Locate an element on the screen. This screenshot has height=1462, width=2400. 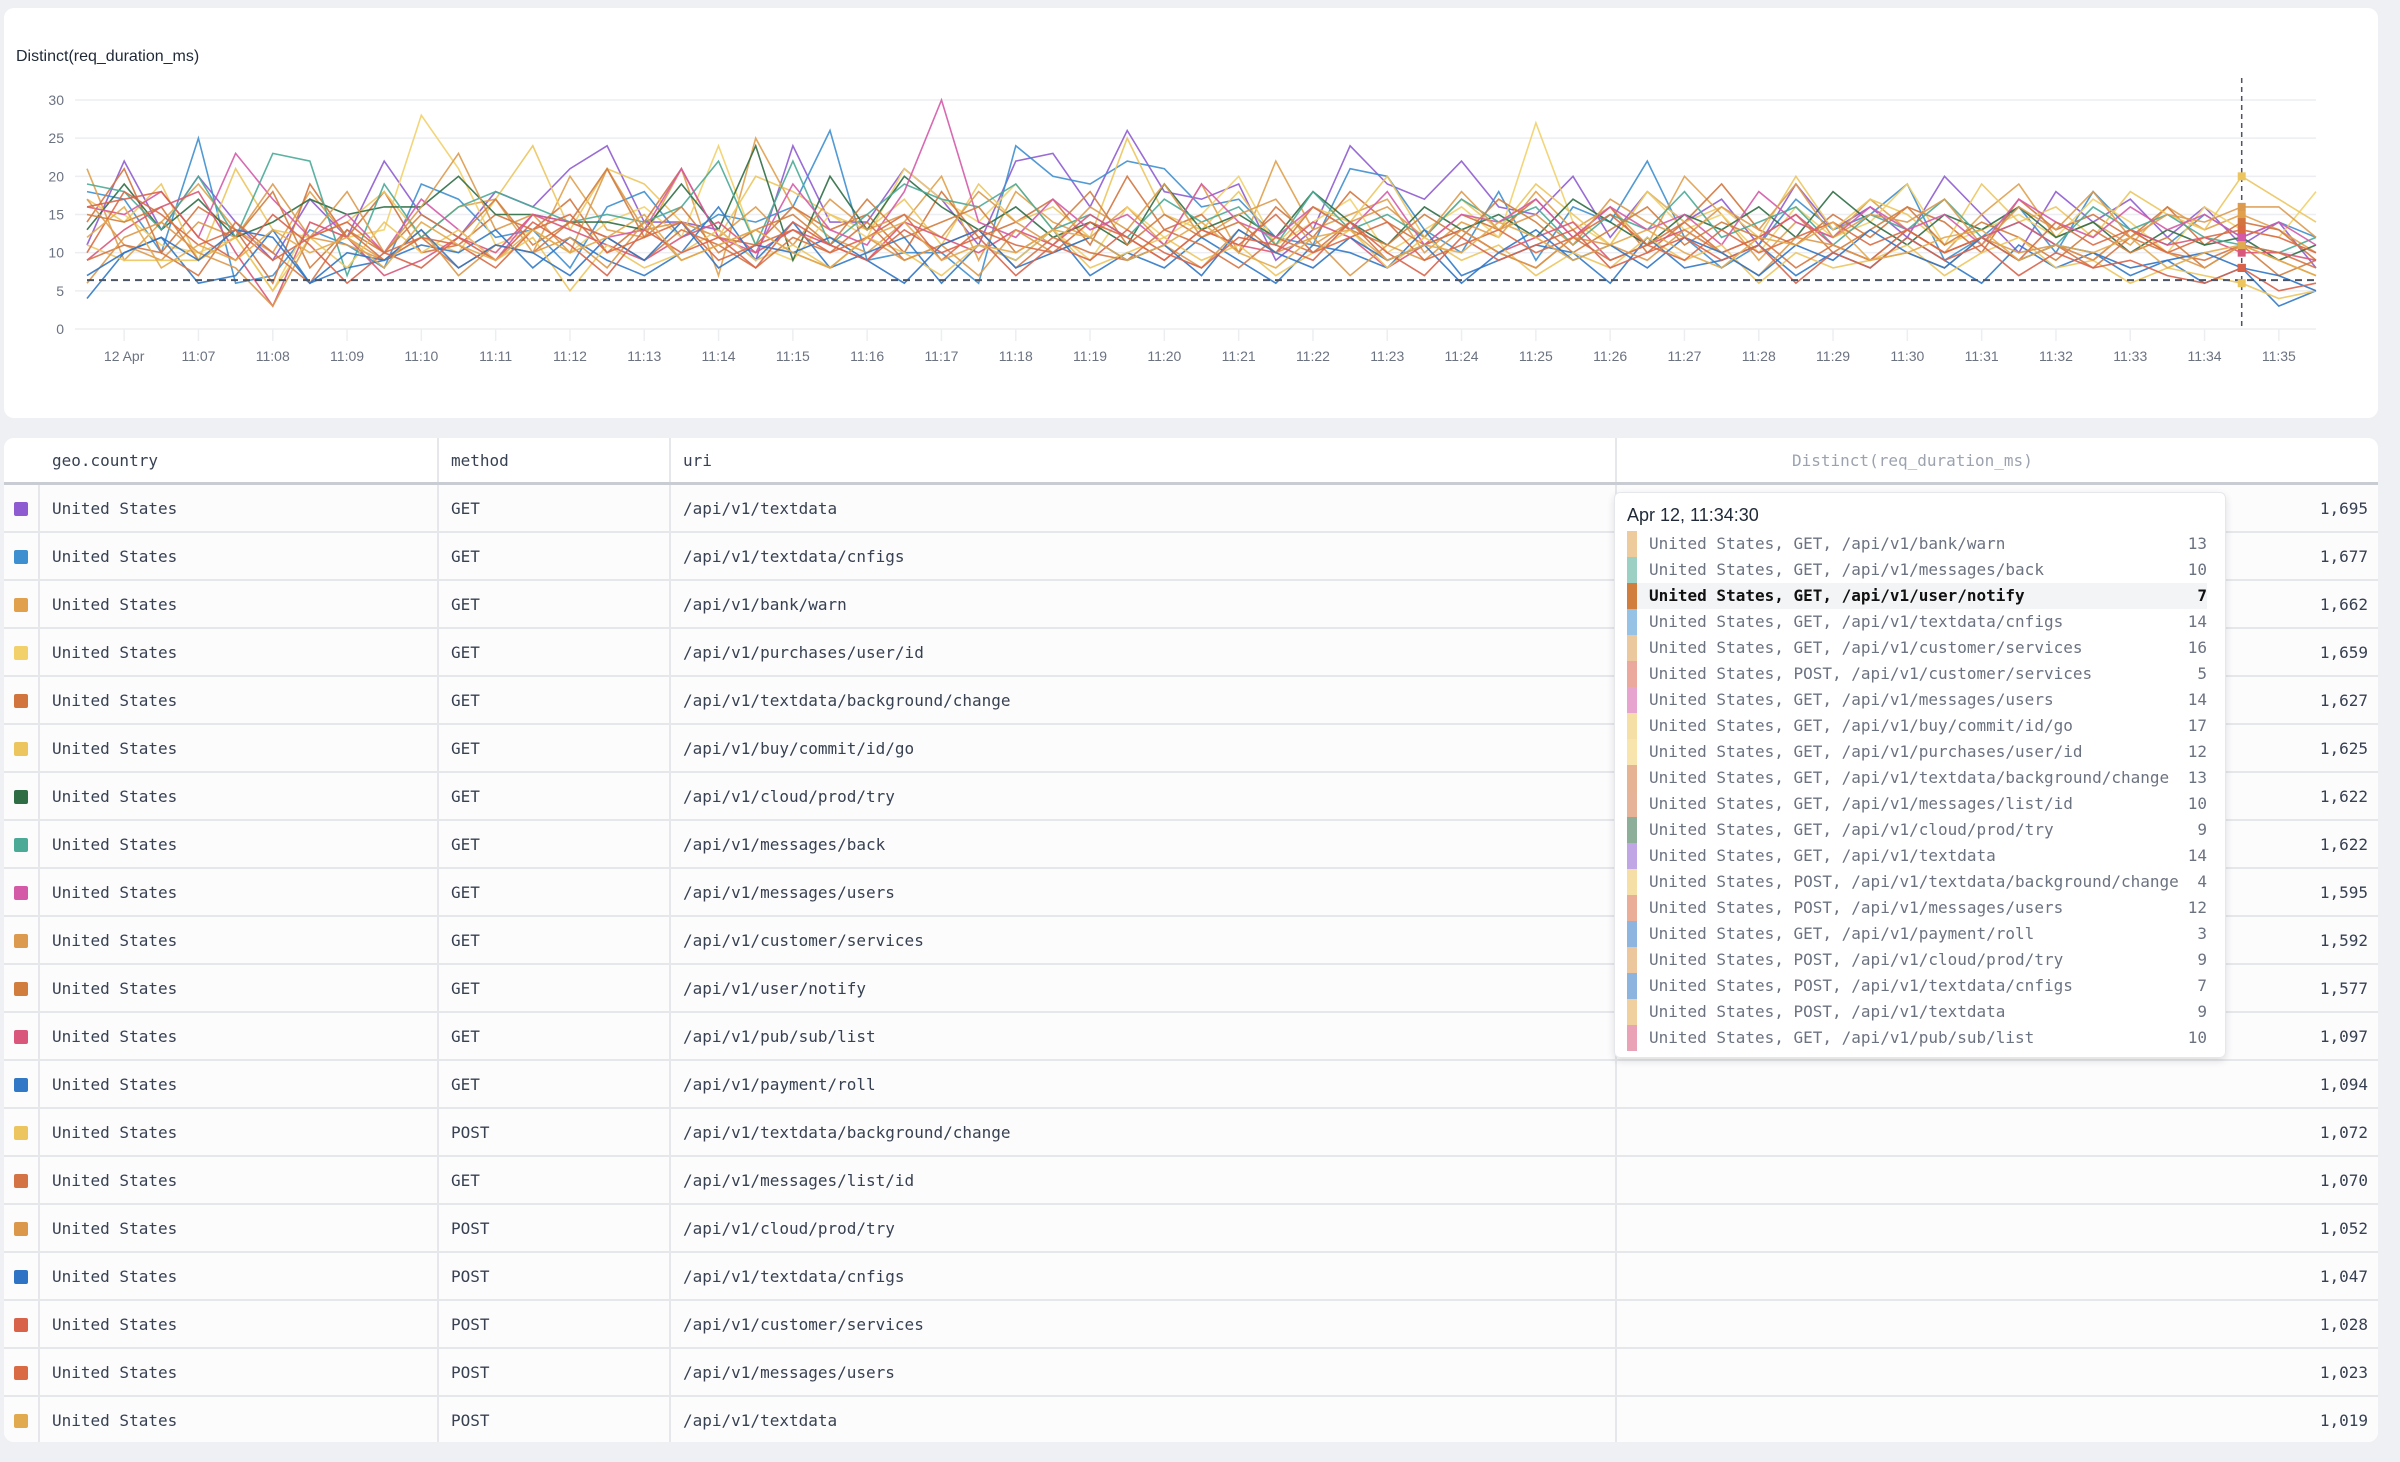
tooltip-row-label: United States, GET, /api/v1/textdata is located at coordinates (1822, 855).